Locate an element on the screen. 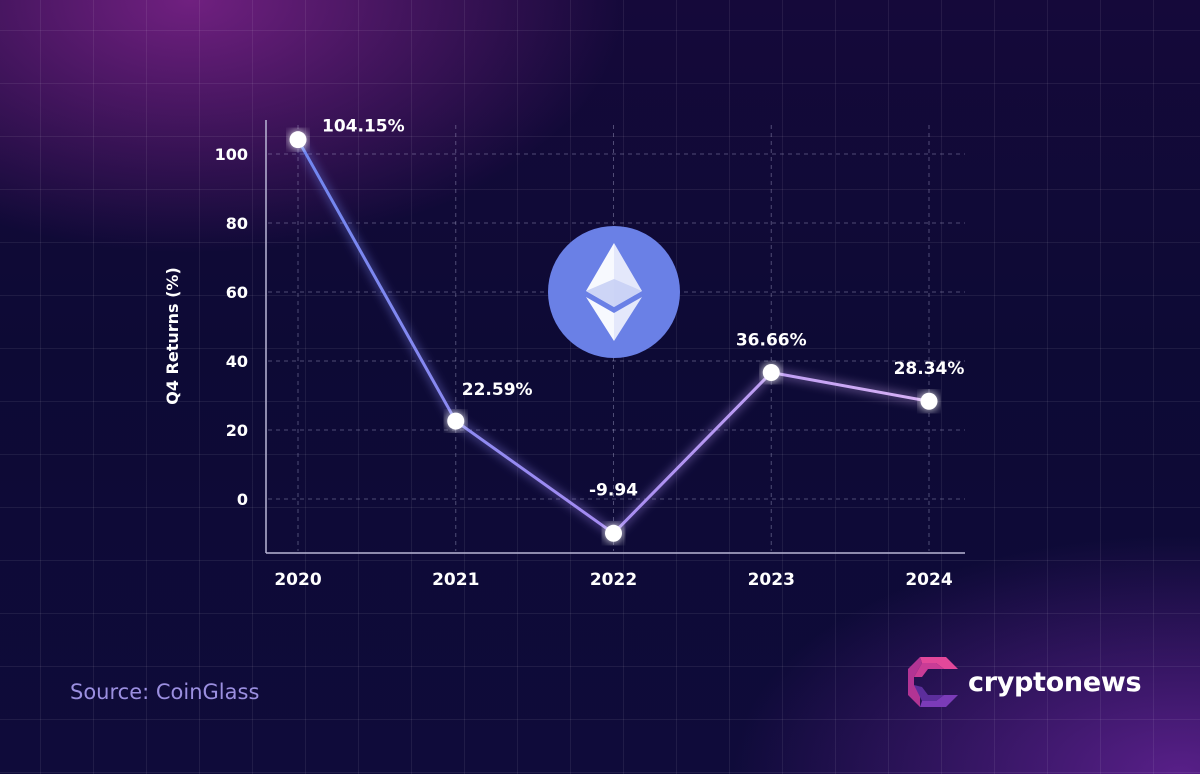  data-point-2022 is located at coordinates (613, 533).